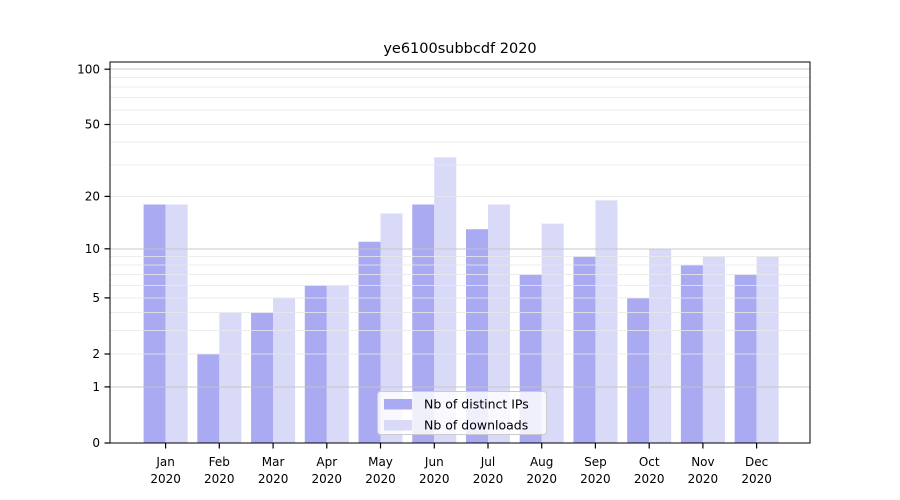  What do you see at coordinates (541, 462) in the screenshot?
I see `x-tick-label-month: Aug` at bounding box center [541, 462].